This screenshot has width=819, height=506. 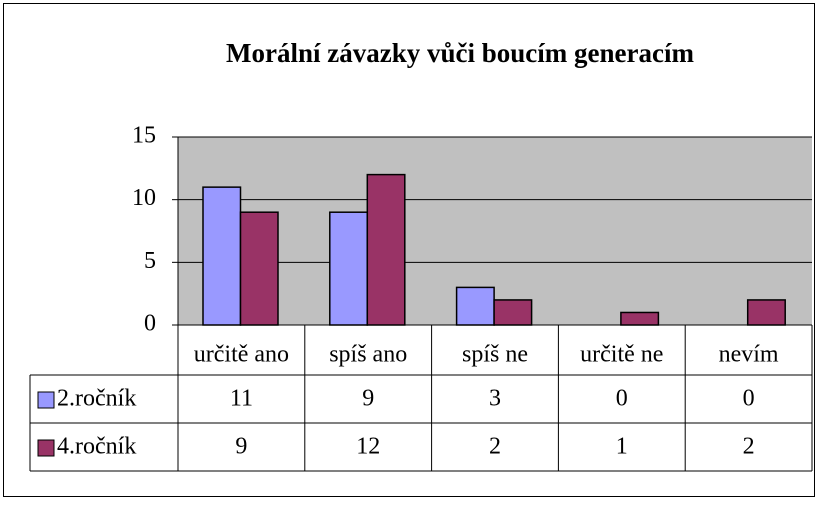 What do you see at coordinates (622, 447) in the screenshot?
I see `table-value: 1` at bounding box center [622, 447].